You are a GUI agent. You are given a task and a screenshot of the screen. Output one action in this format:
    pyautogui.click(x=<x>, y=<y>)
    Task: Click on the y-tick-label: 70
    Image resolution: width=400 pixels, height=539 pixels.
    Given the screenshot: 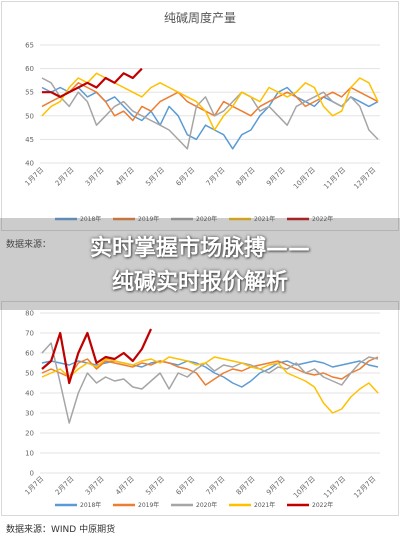 What is the action you would take?
    pyautogui.click(x=29, y=334)
    